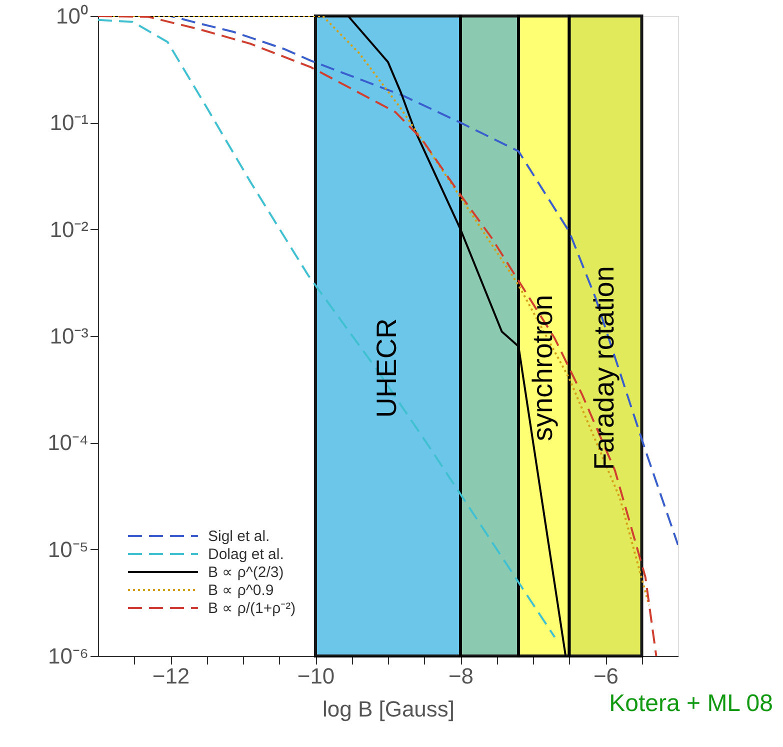 This screenshot has height=747, width=783. Describe the element at coordinates (461, 676) in the screenshot. I see `x-tick-label: −8` at that location.